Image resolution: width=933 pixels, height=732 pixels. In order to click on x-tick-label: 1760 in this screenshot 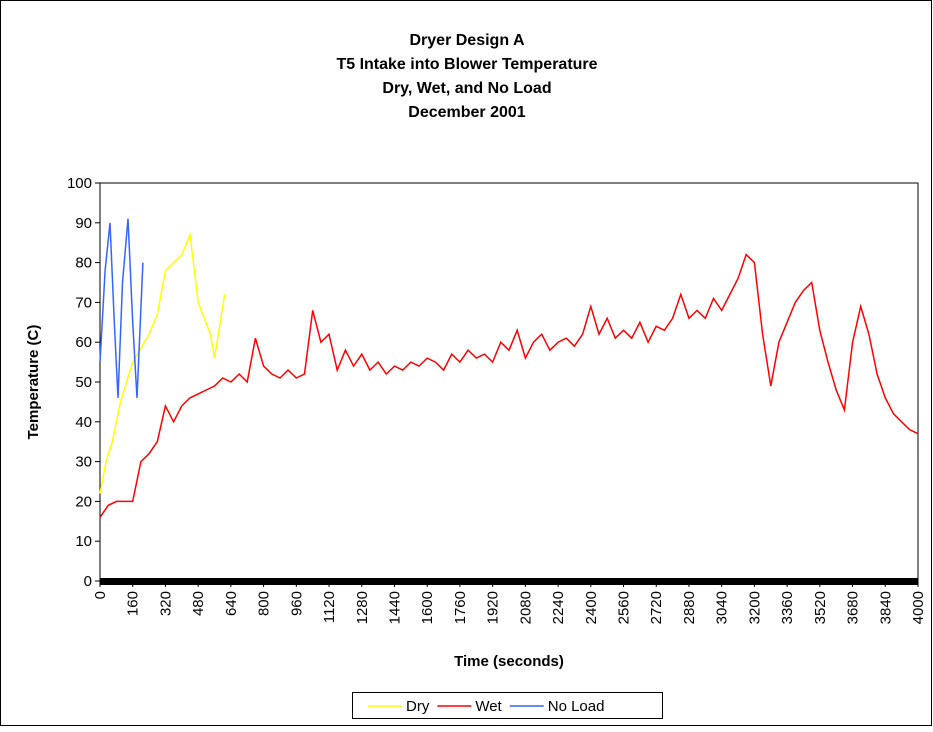, I will do `click(460, 607)`.